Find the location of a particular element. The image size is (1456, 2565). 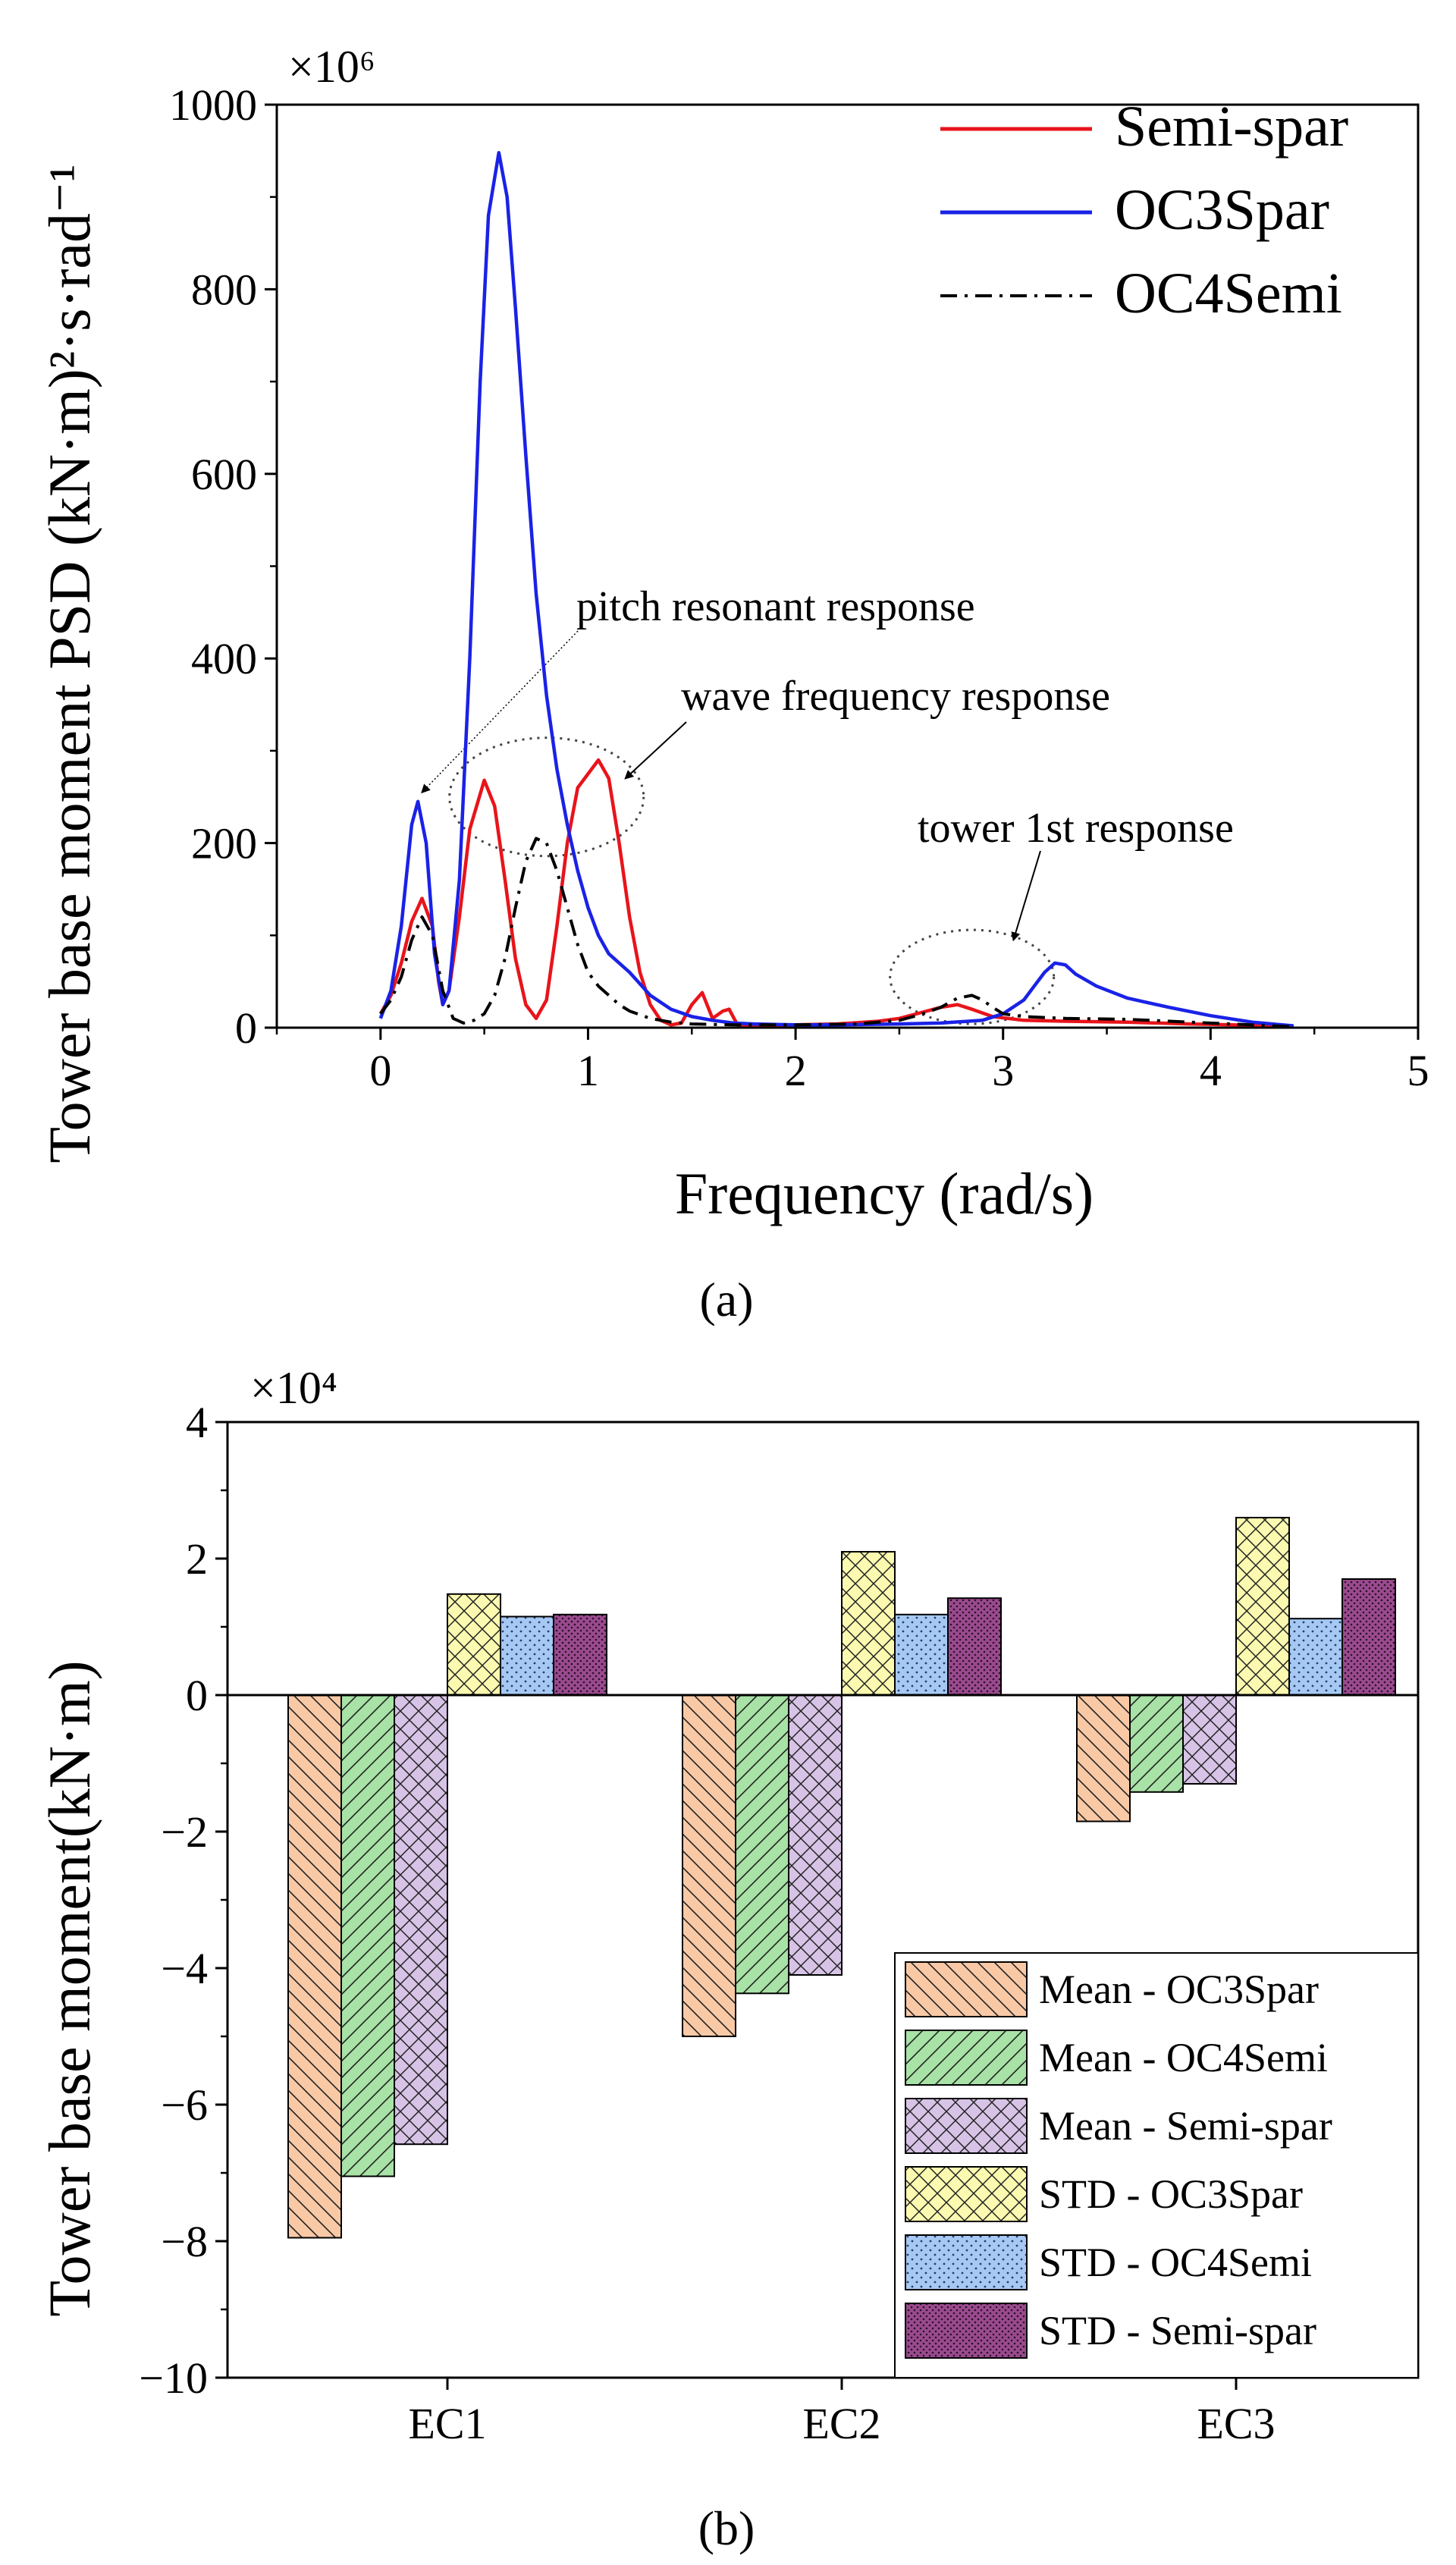

annotation-tower-1st: tower 1st response is located at coordinates (1076, 828).